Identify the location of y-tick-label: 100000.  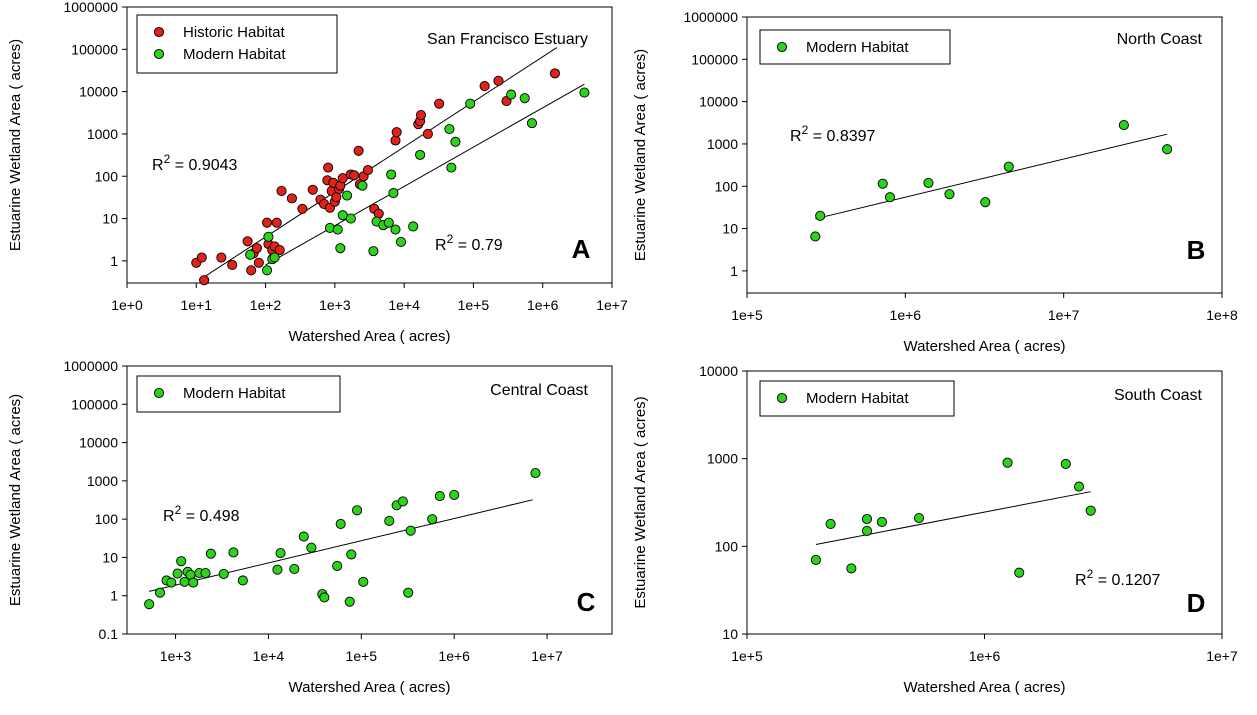
(714, 59).